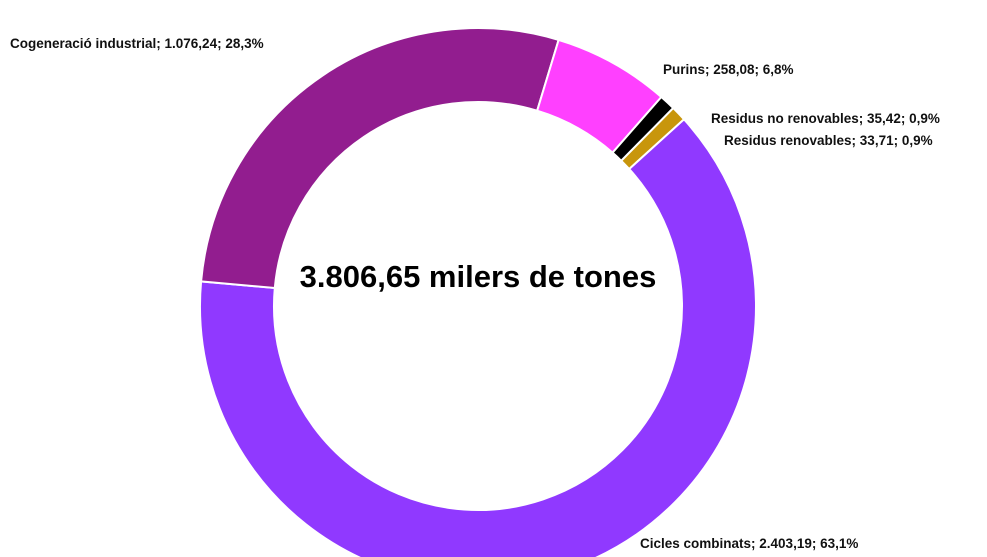  Describe the element at coordinates (828, 140) in the screenshot. I see `slice-label-residus-renovables: Residus renovables; 33,71; 0,9%` at that location.